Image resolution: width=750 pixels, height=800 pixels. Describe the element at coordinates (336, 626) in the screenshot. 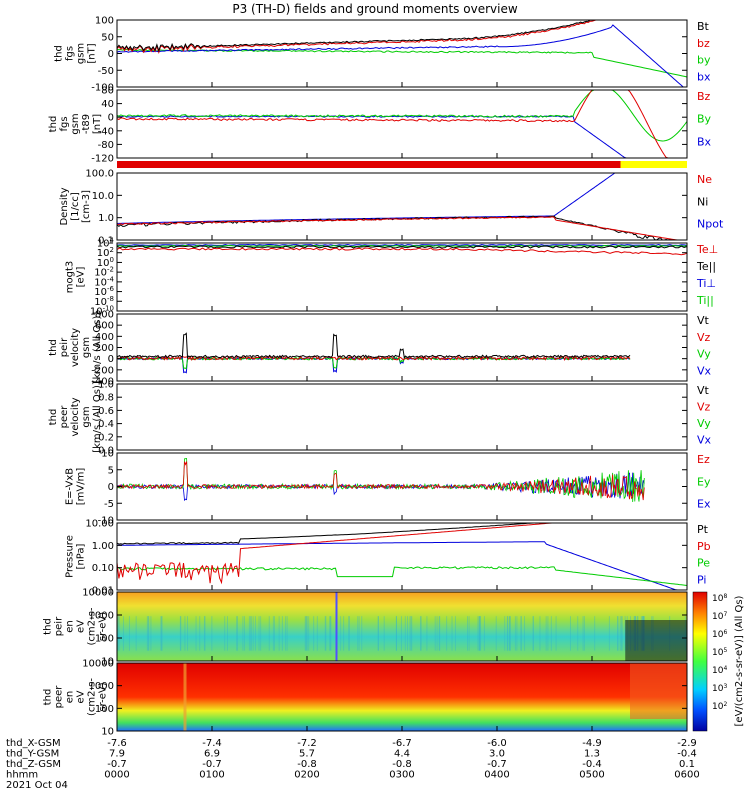

I see `spectrogram-spike` at that location.